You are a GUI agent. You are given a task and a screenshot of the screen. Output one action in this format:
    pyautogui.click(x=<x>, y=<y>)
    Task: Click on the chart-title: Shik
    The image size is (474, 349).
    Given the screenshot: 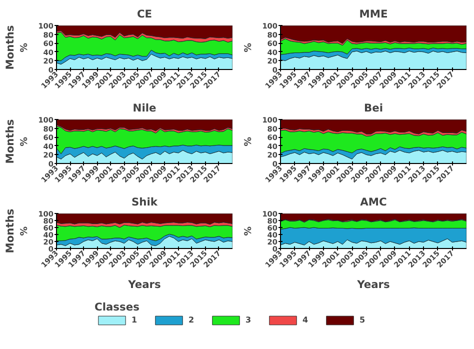 What is the action you would take?
    pyautogui.click(x=145, y=202)
    